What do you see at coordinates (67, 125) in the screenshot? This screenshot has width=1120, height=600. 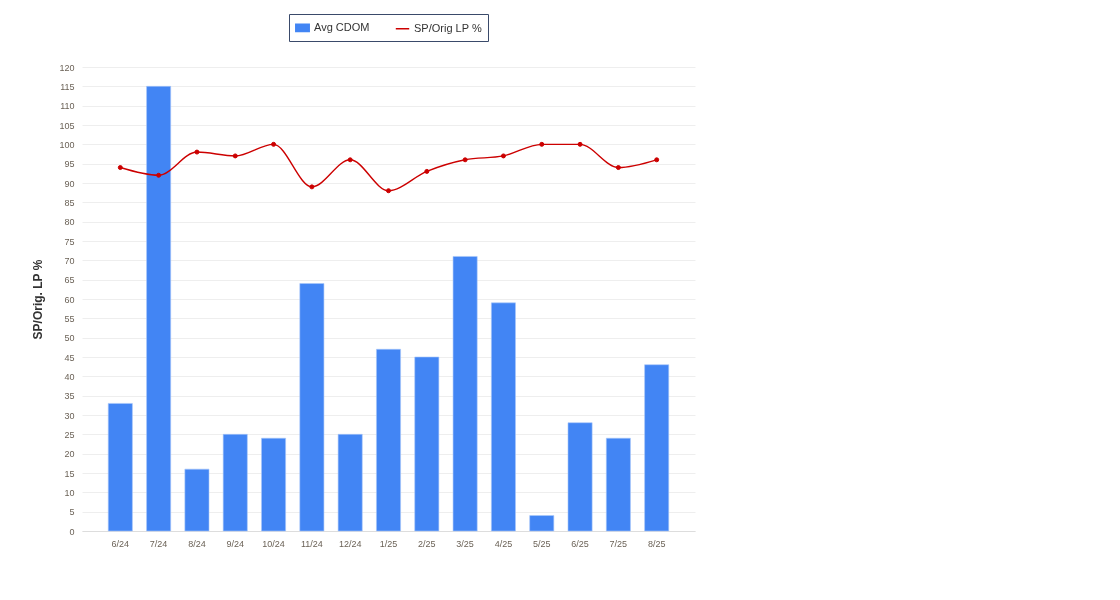 I see `y-tick-label: 105` at bounding box center [67, 125].